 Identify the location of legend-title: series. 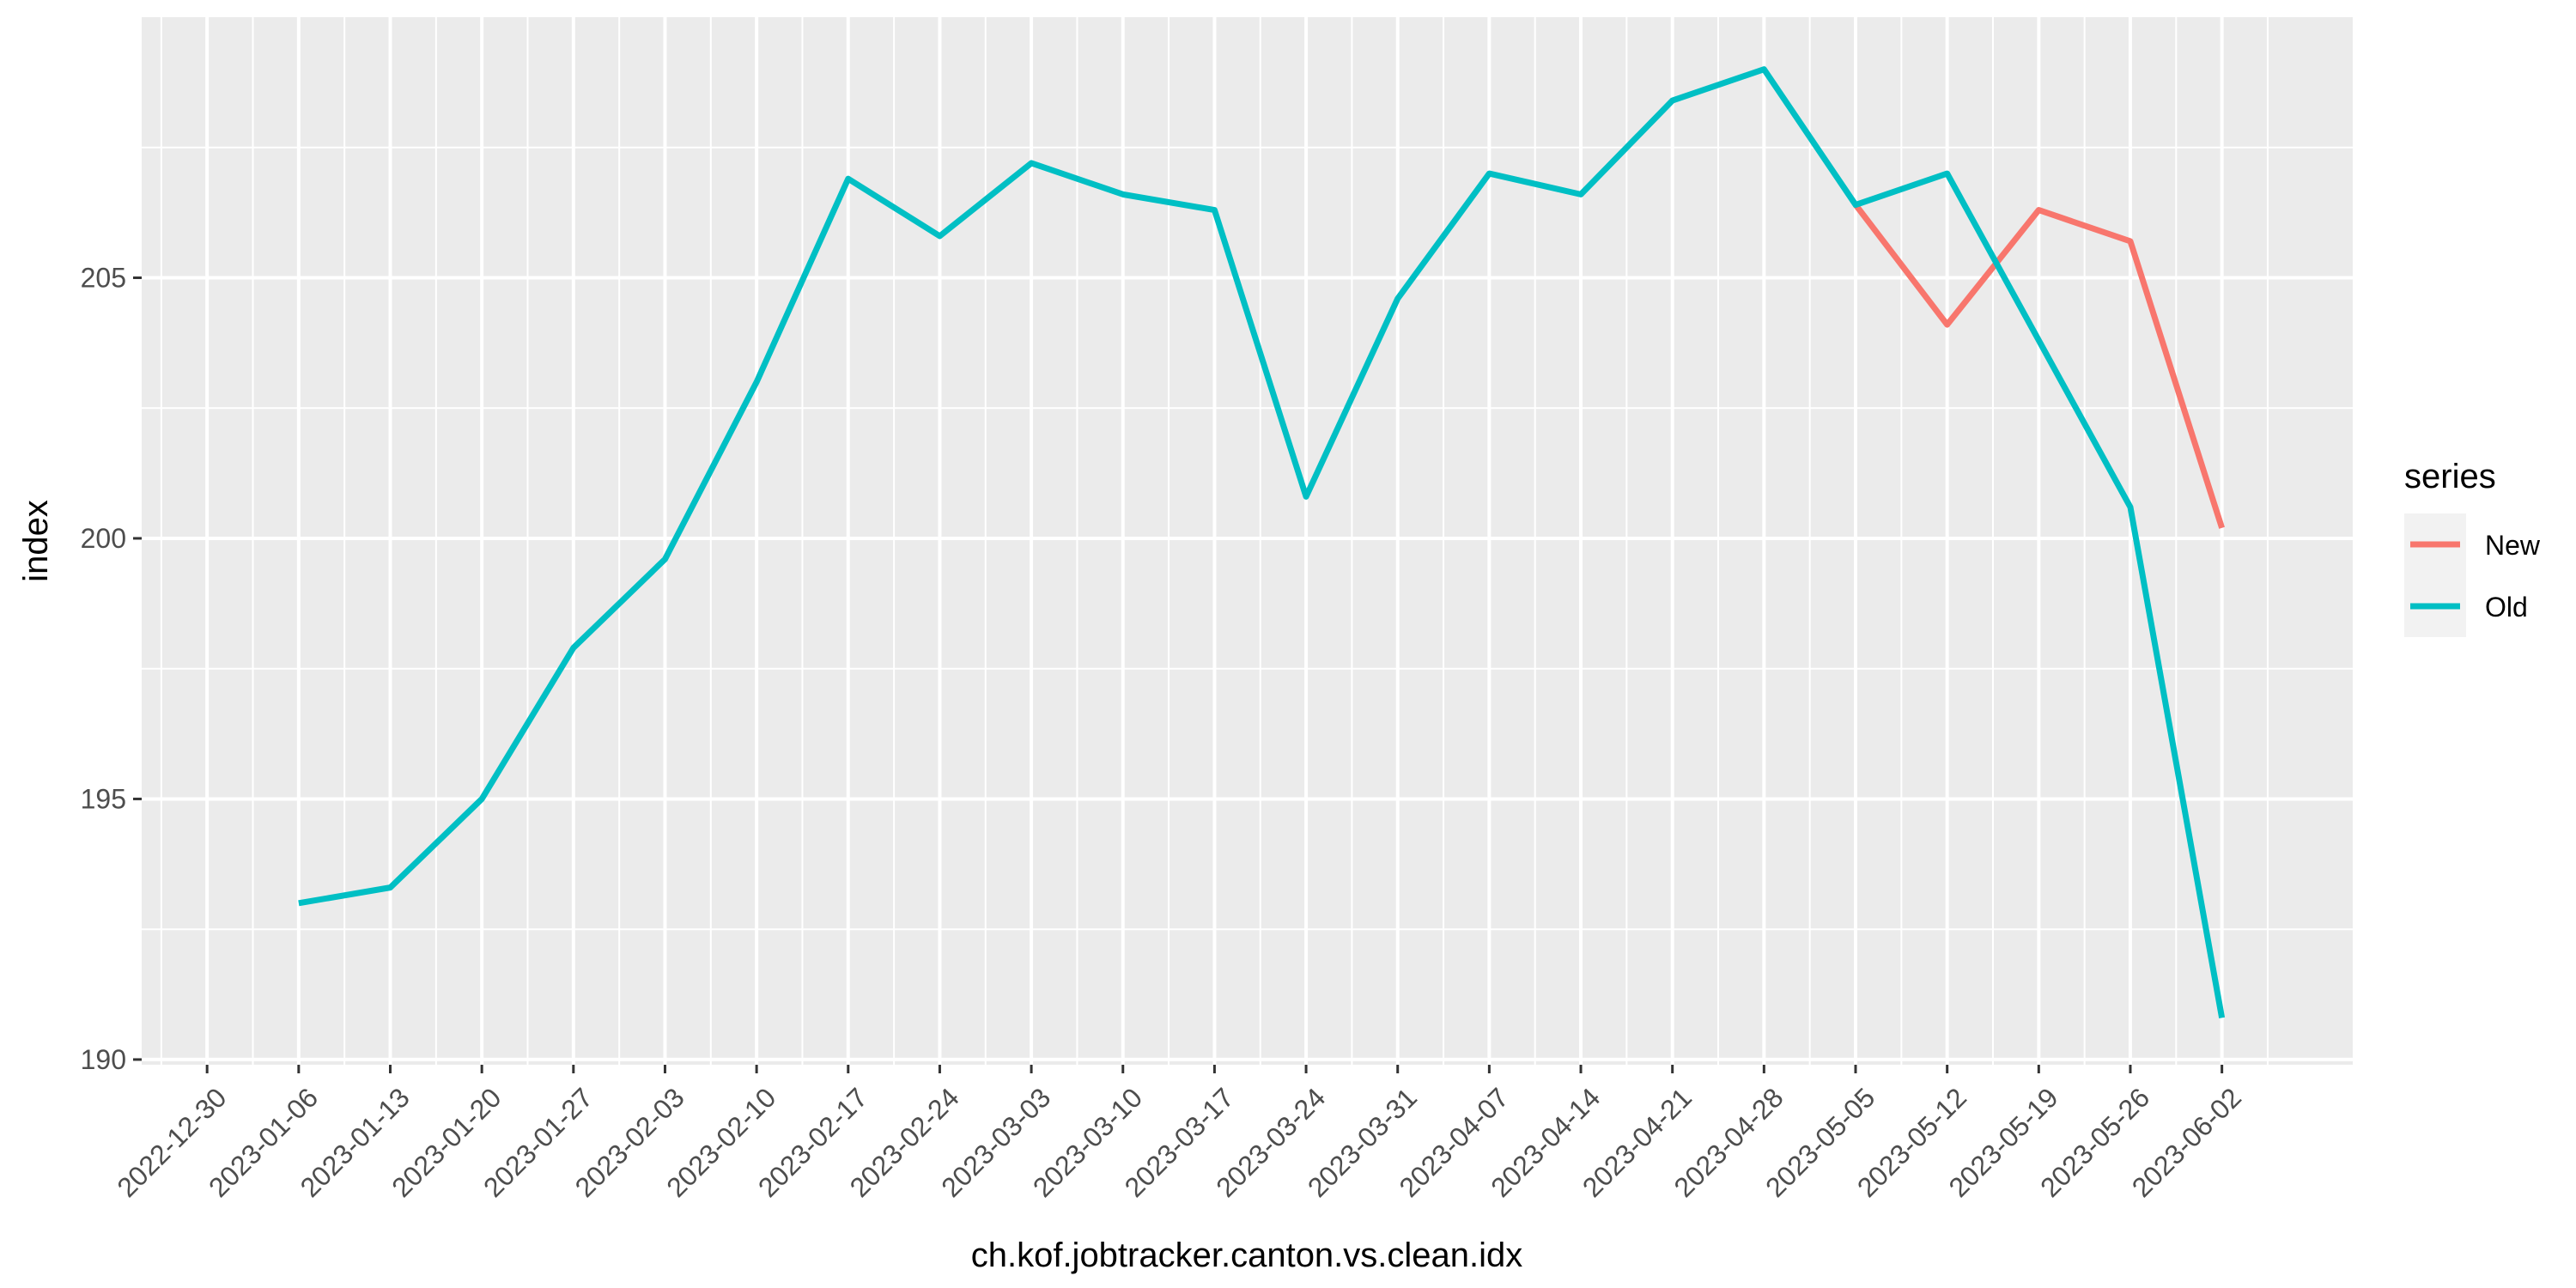
(2450, 477).